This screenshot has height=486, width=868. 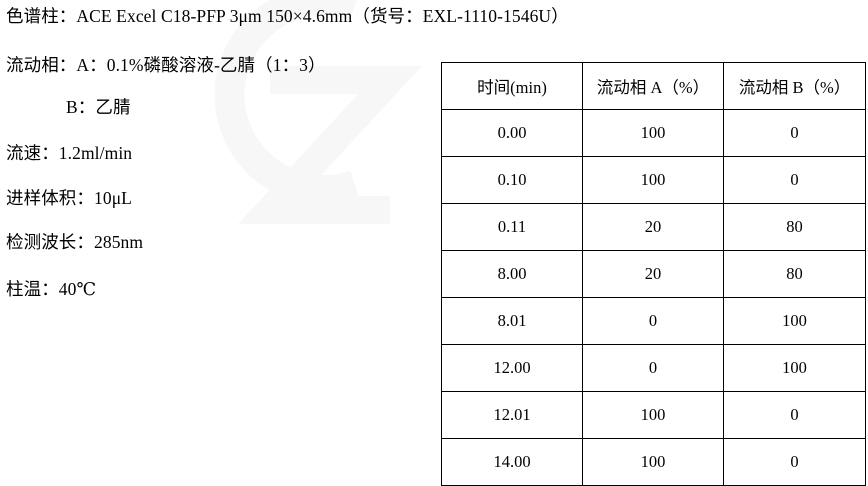 What do you see at coordinates (512, 321) in the screenshot?
I see `cell-time: 8.01` at bounding box center [512, 321].